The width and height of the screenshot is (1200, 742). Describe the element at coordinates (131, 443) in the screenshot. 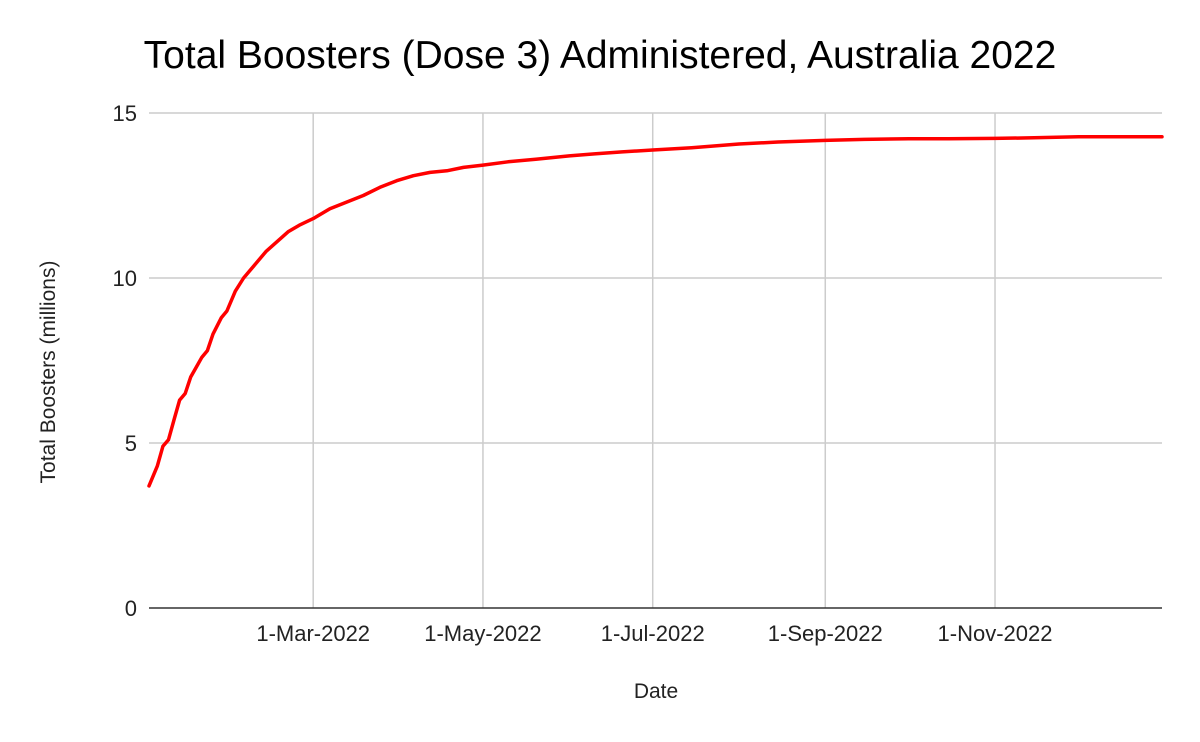

I see `y-tick-label: 5` at that location.